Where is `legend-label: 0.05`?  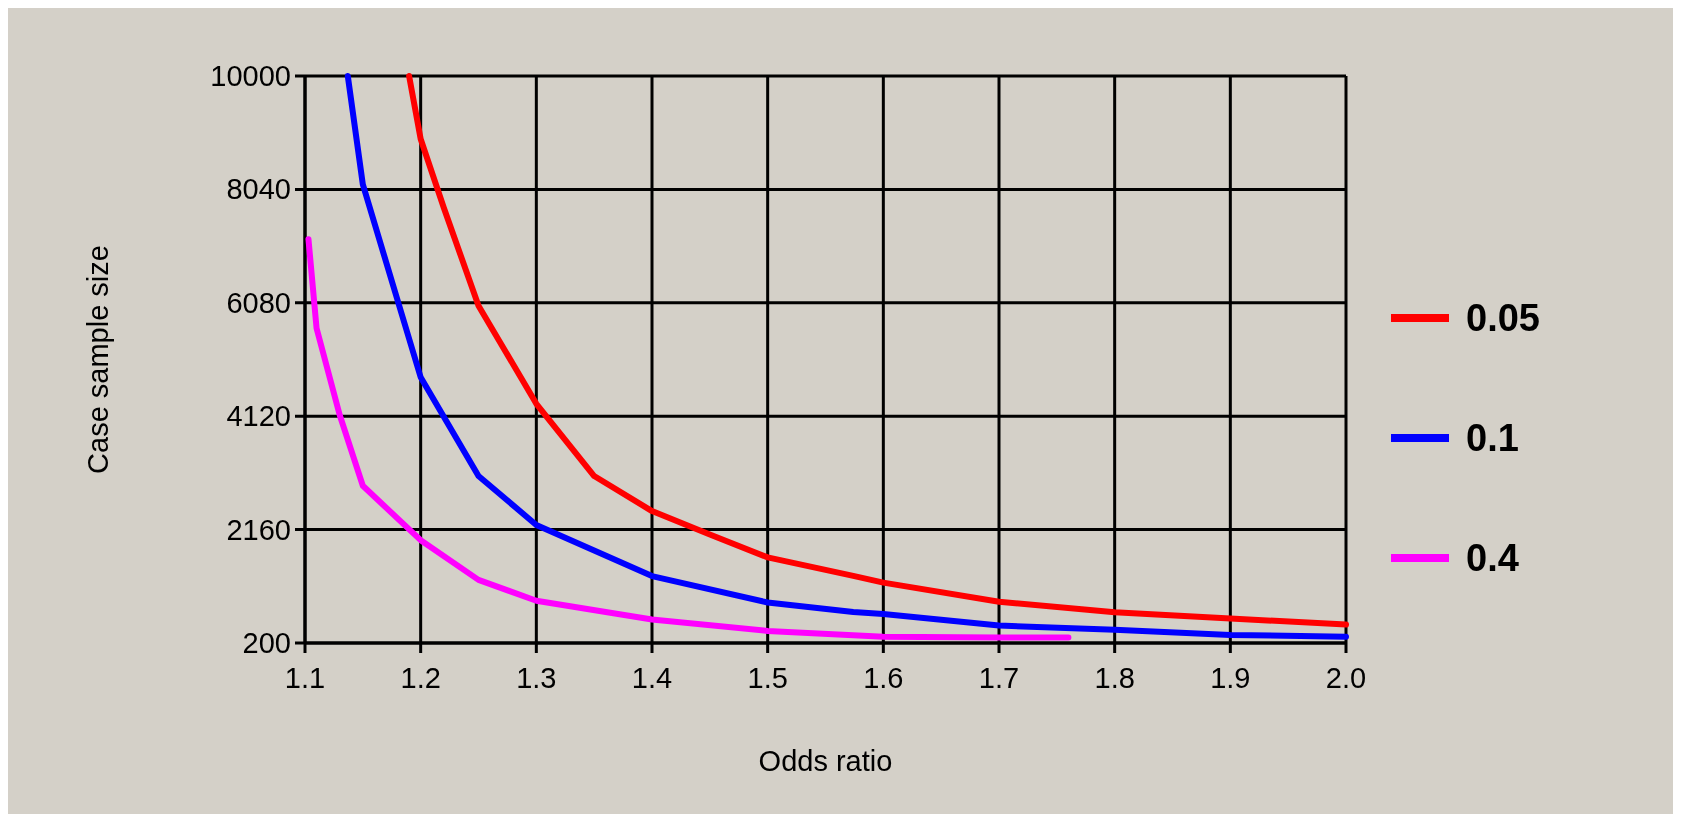 legend-label: 0.05 is located at coordinates (1503, 318).